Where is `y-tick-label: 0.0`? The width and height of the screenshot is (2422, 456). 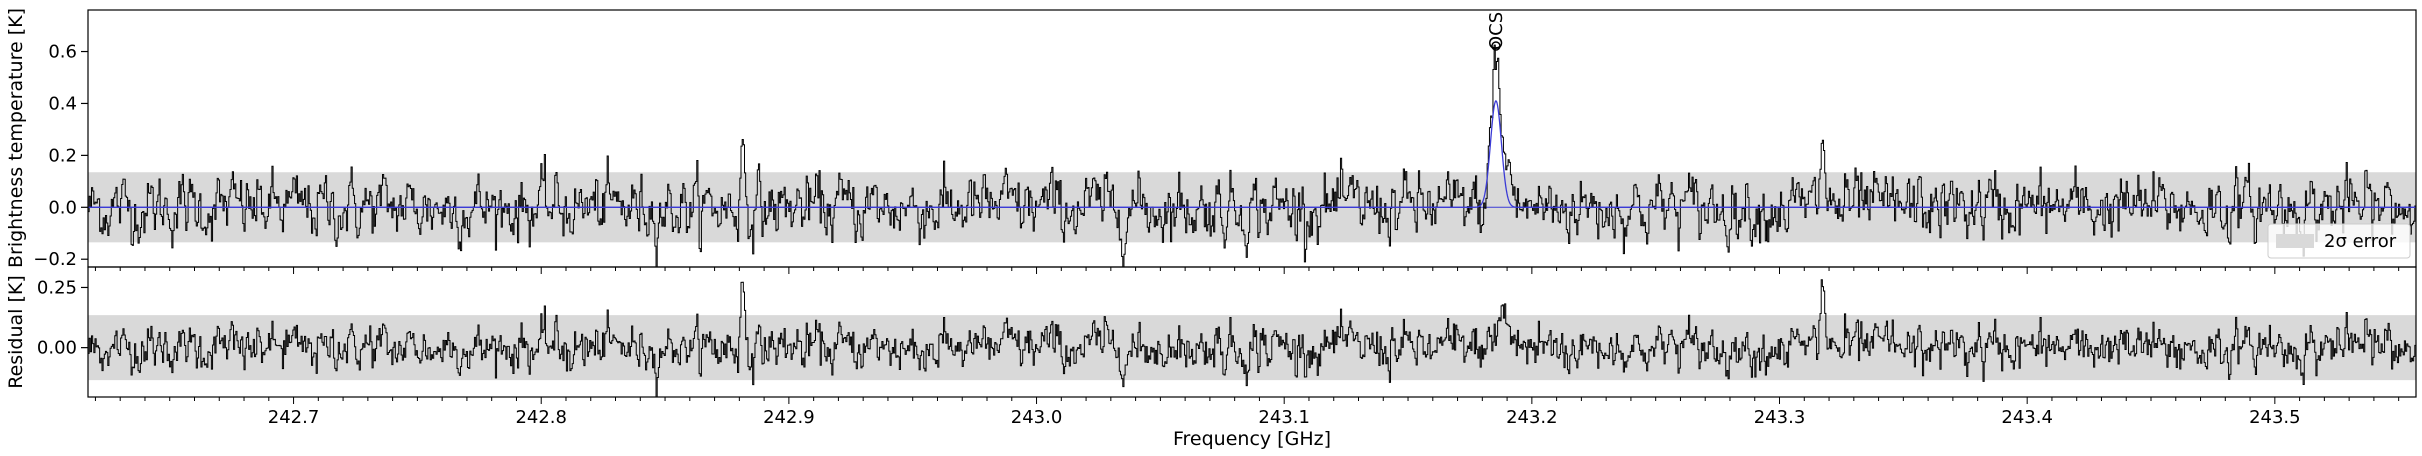
y-tick-label: 0.0 is located at coordinates (62, 207).